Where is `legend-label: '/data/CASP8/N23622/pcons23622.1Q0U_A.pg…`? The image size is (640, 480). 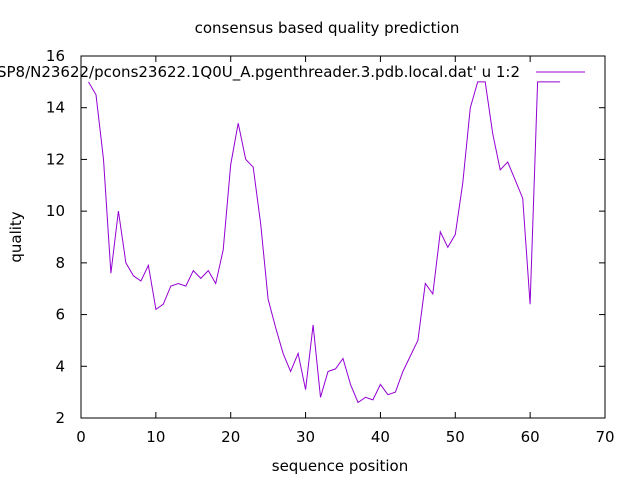
legend-label: '/data/CASP8/N23622/pcons23622.1Q0U_A.pg… is located at coordinates (260, 72).